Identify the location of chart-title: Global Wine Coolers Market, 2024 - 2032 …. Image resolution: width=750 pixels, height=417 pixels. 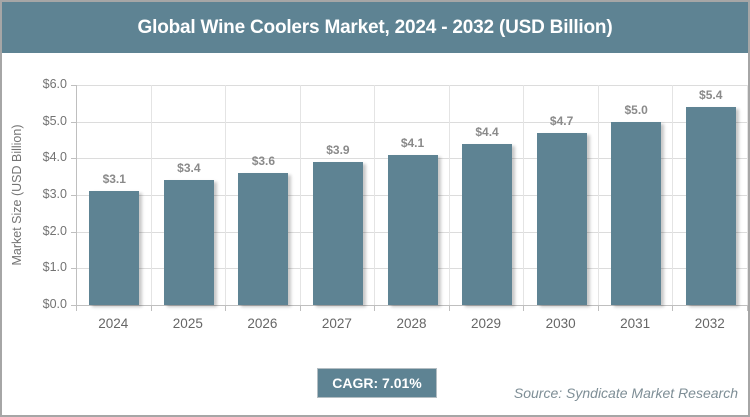
(375, 27).